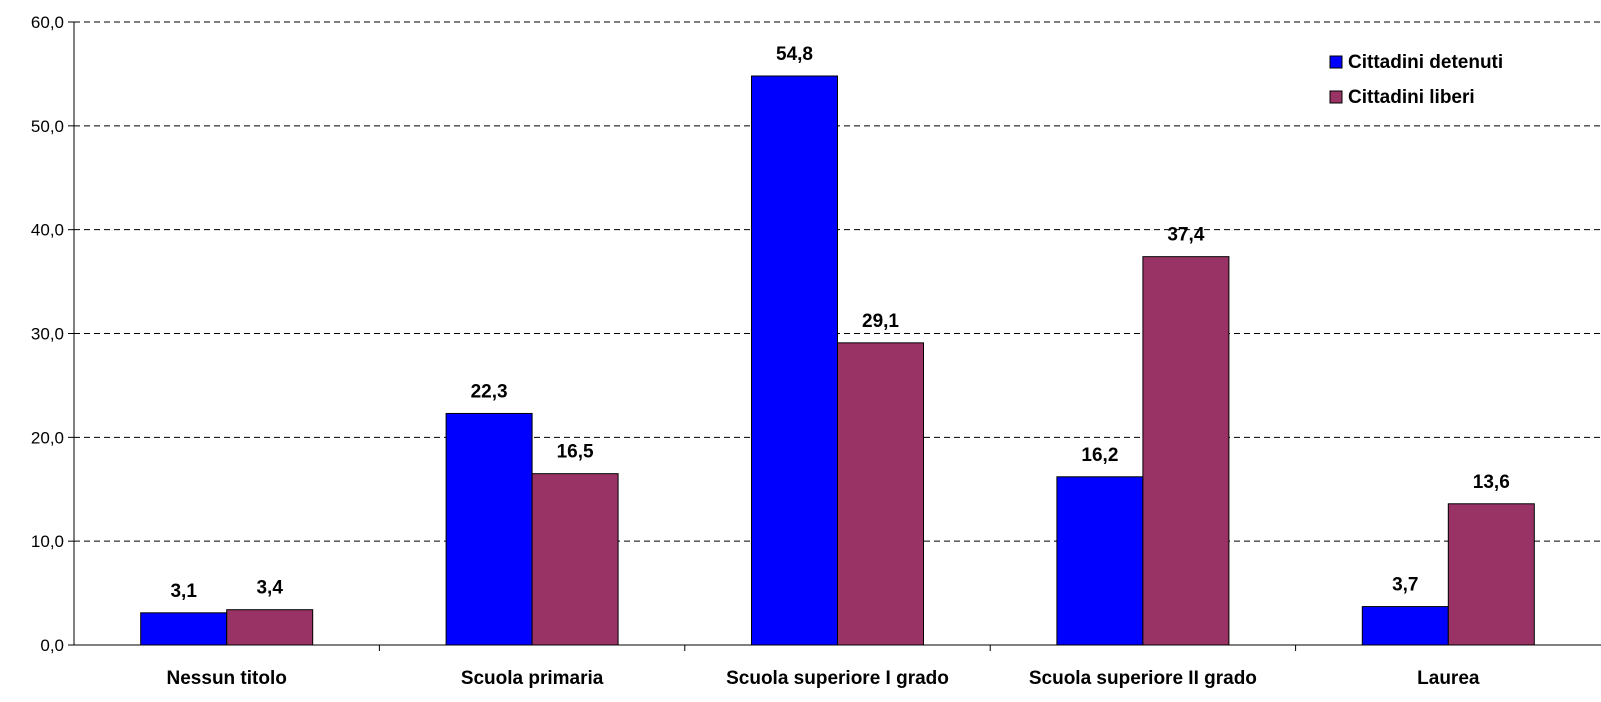  Describe the element at coordinates (1143, 678) in the screenshot. I see `x-category-label: Scuola superiore II grado` at that location.